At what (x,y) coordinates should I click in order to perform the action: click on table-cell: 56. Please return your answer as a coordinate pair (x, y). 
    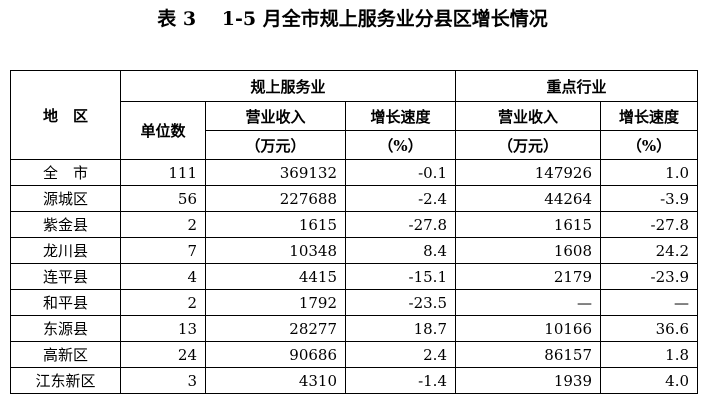
    Looking at the image, I should click on (163, 198).